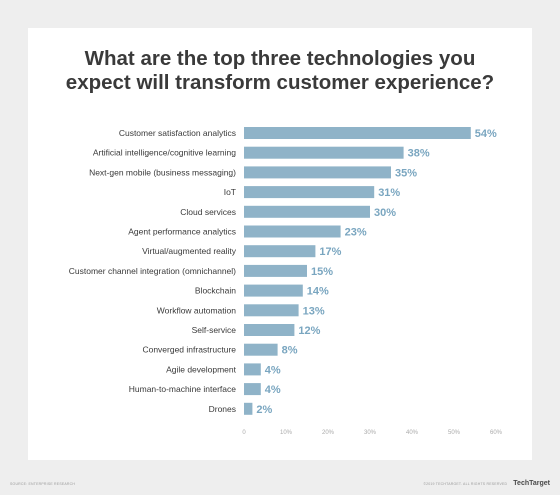 This screenshot has width=560, height=495. What do you see at coordinates (322, 272) in the screenshot?
I see `value-label: 15%` at bounding box center [322, 272].